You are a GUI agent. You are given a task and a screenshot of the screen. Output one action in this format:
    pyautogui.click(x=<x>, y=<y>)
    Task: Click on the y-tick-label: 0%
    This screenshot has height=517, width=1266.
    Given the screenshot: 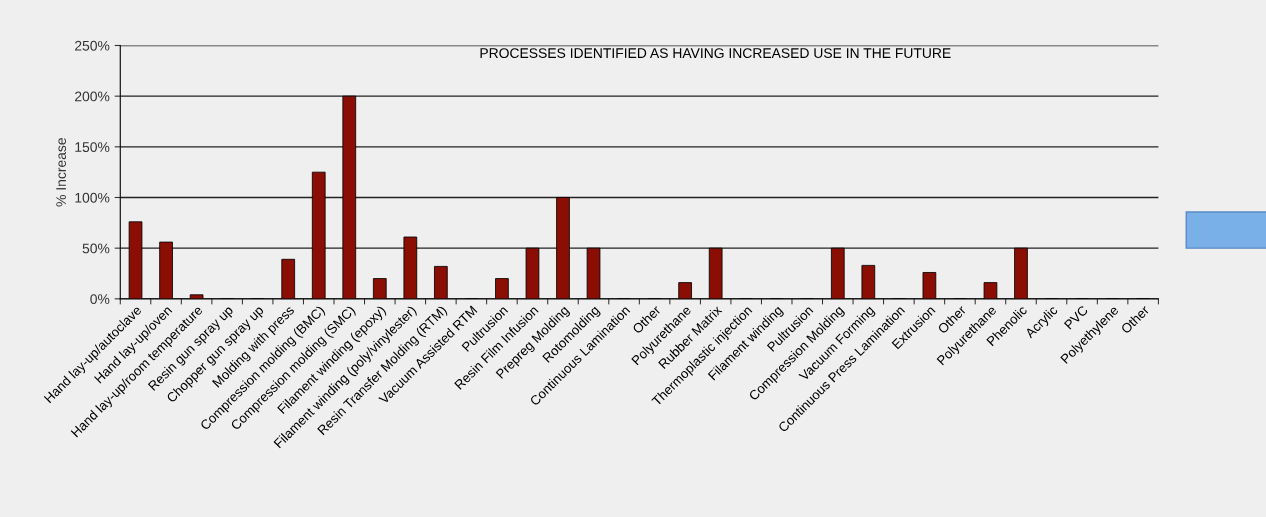 What is the action you would take?
    pyautogui.click(x=100, y=299)
    